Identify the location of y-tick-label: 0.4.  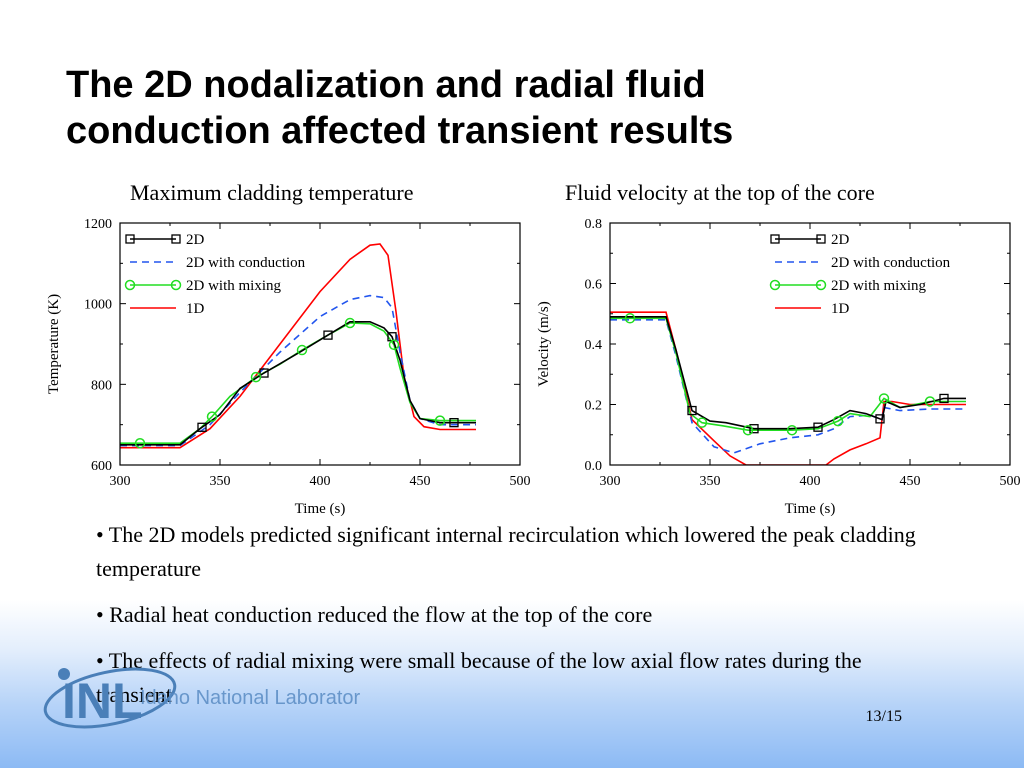
(594, 345).